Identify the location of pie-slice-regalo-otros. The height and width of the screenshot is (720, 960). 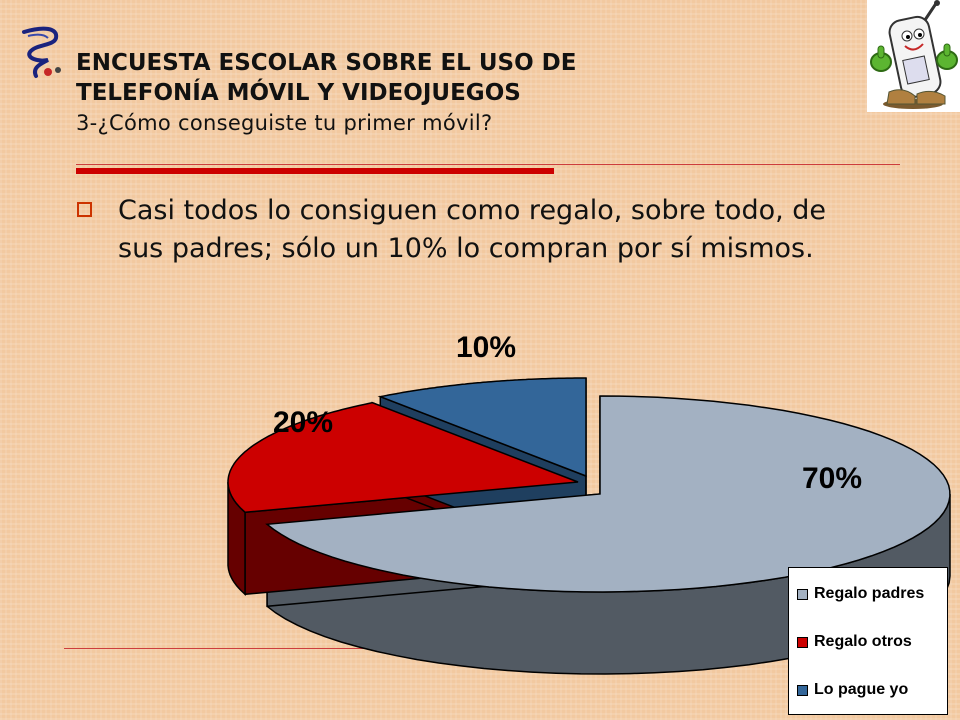
(403, 457).